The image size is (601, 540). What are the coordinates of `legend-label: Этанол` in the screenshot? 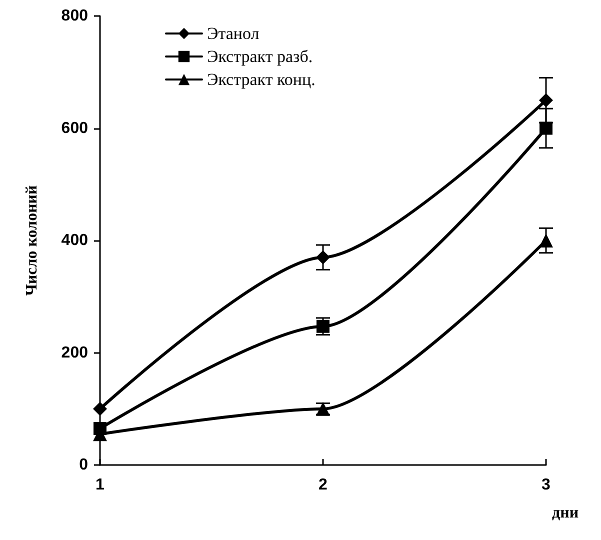 It's located at (233, 33).